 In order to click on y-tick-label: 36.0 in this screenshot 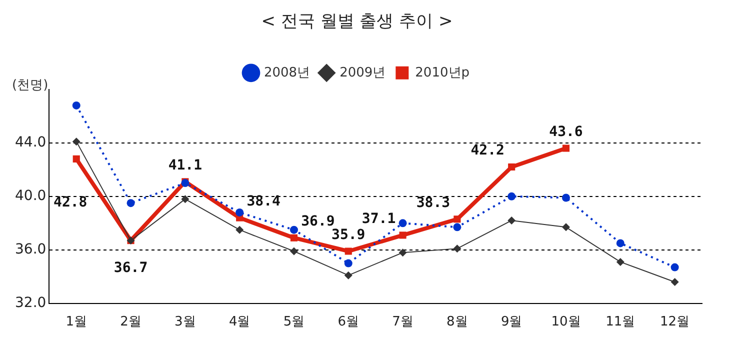, I will do `click(30, 250)`.